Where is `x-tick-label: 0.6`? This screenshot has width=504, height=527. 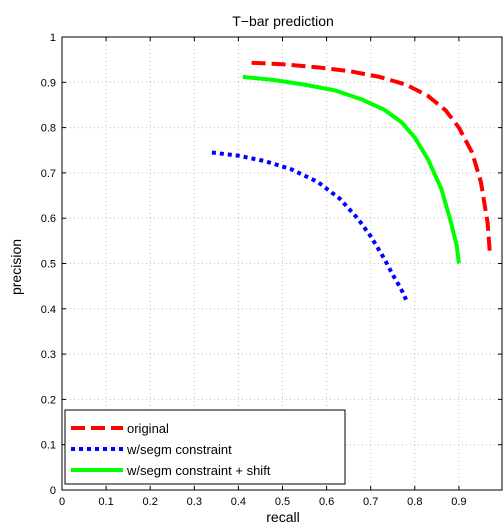 x-tick-label: 0.6 is located at coordinates (326, 502).